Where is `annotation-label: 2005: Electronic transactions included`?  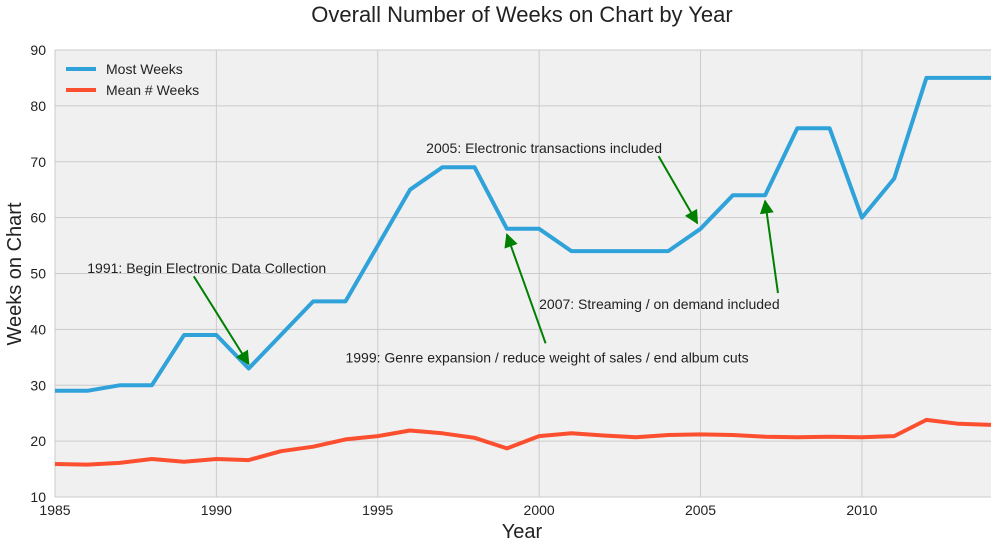 annotation-label: 2005: Electronic transactions included is located at coordinates (544, 148).